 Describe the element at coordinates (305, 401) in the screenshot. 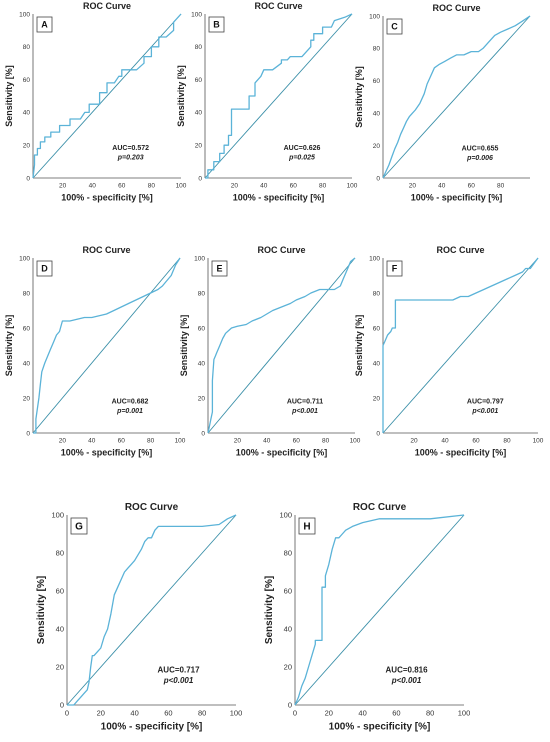

I see `auc-label: AUC=0.711` at that location.